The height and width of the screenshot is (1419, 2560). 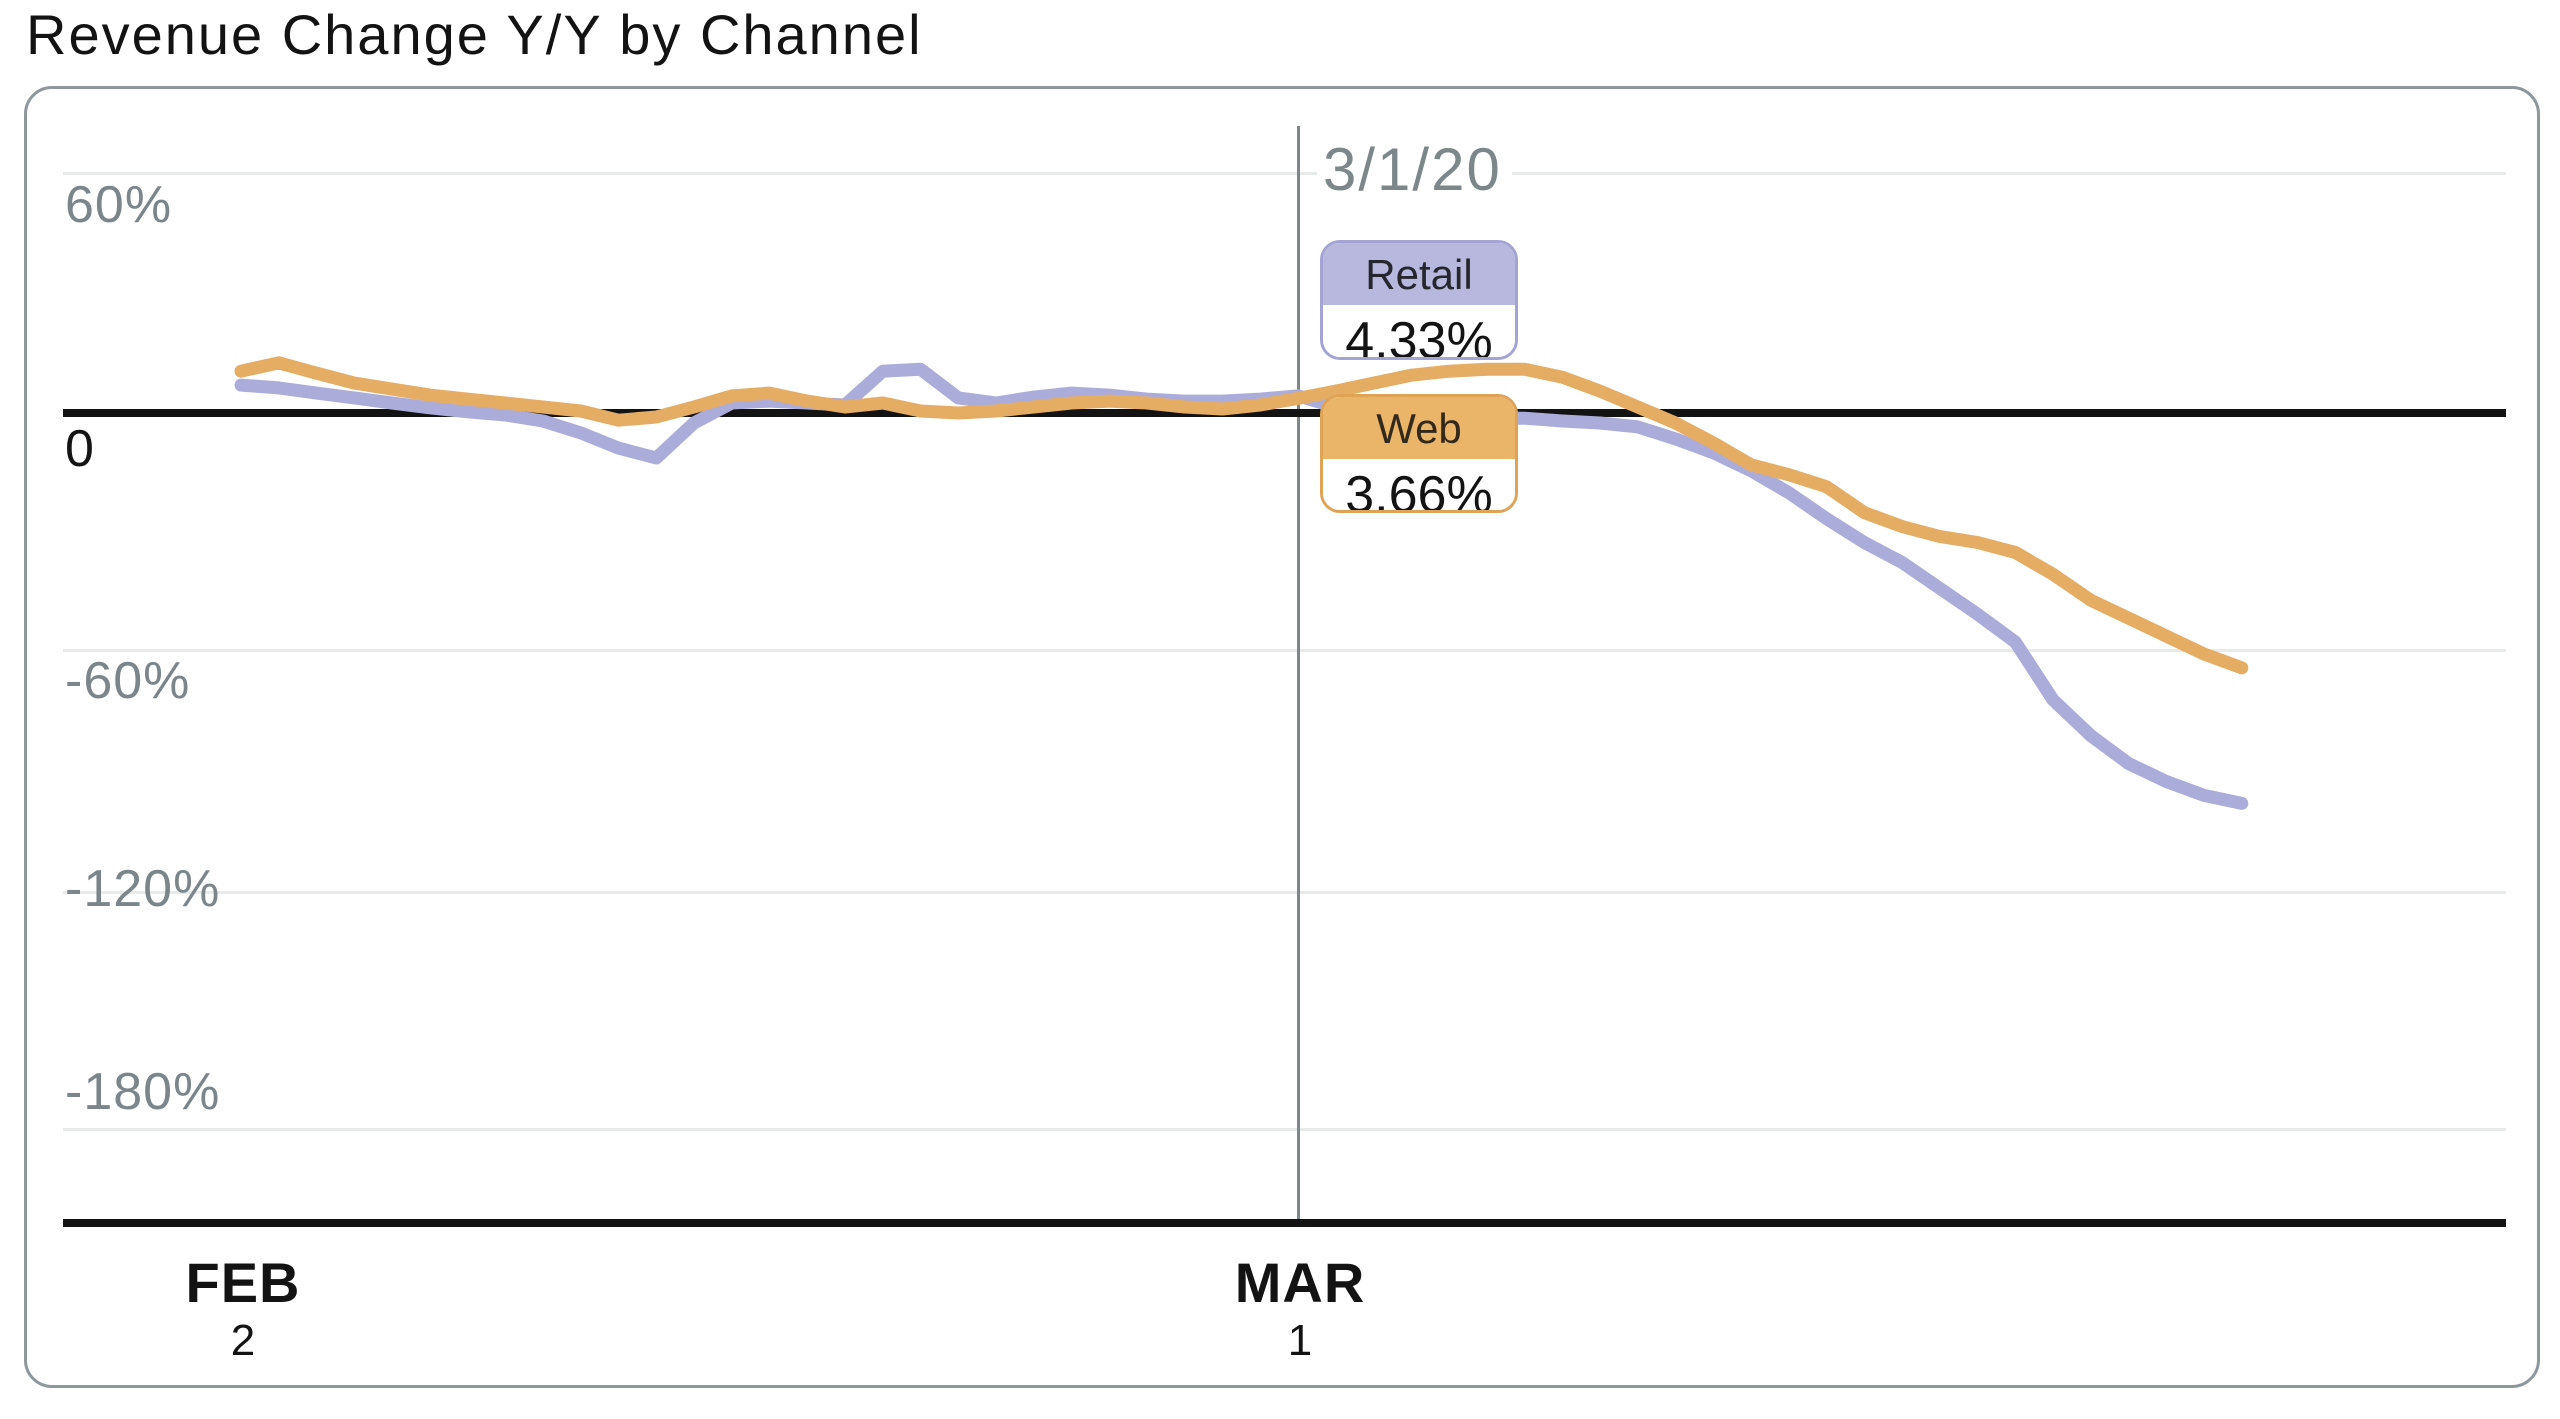 What do you see at coordinates (119, 205) in the screenshot?
I see `y-tick-60: 60%` at bounding box center [119, 205].